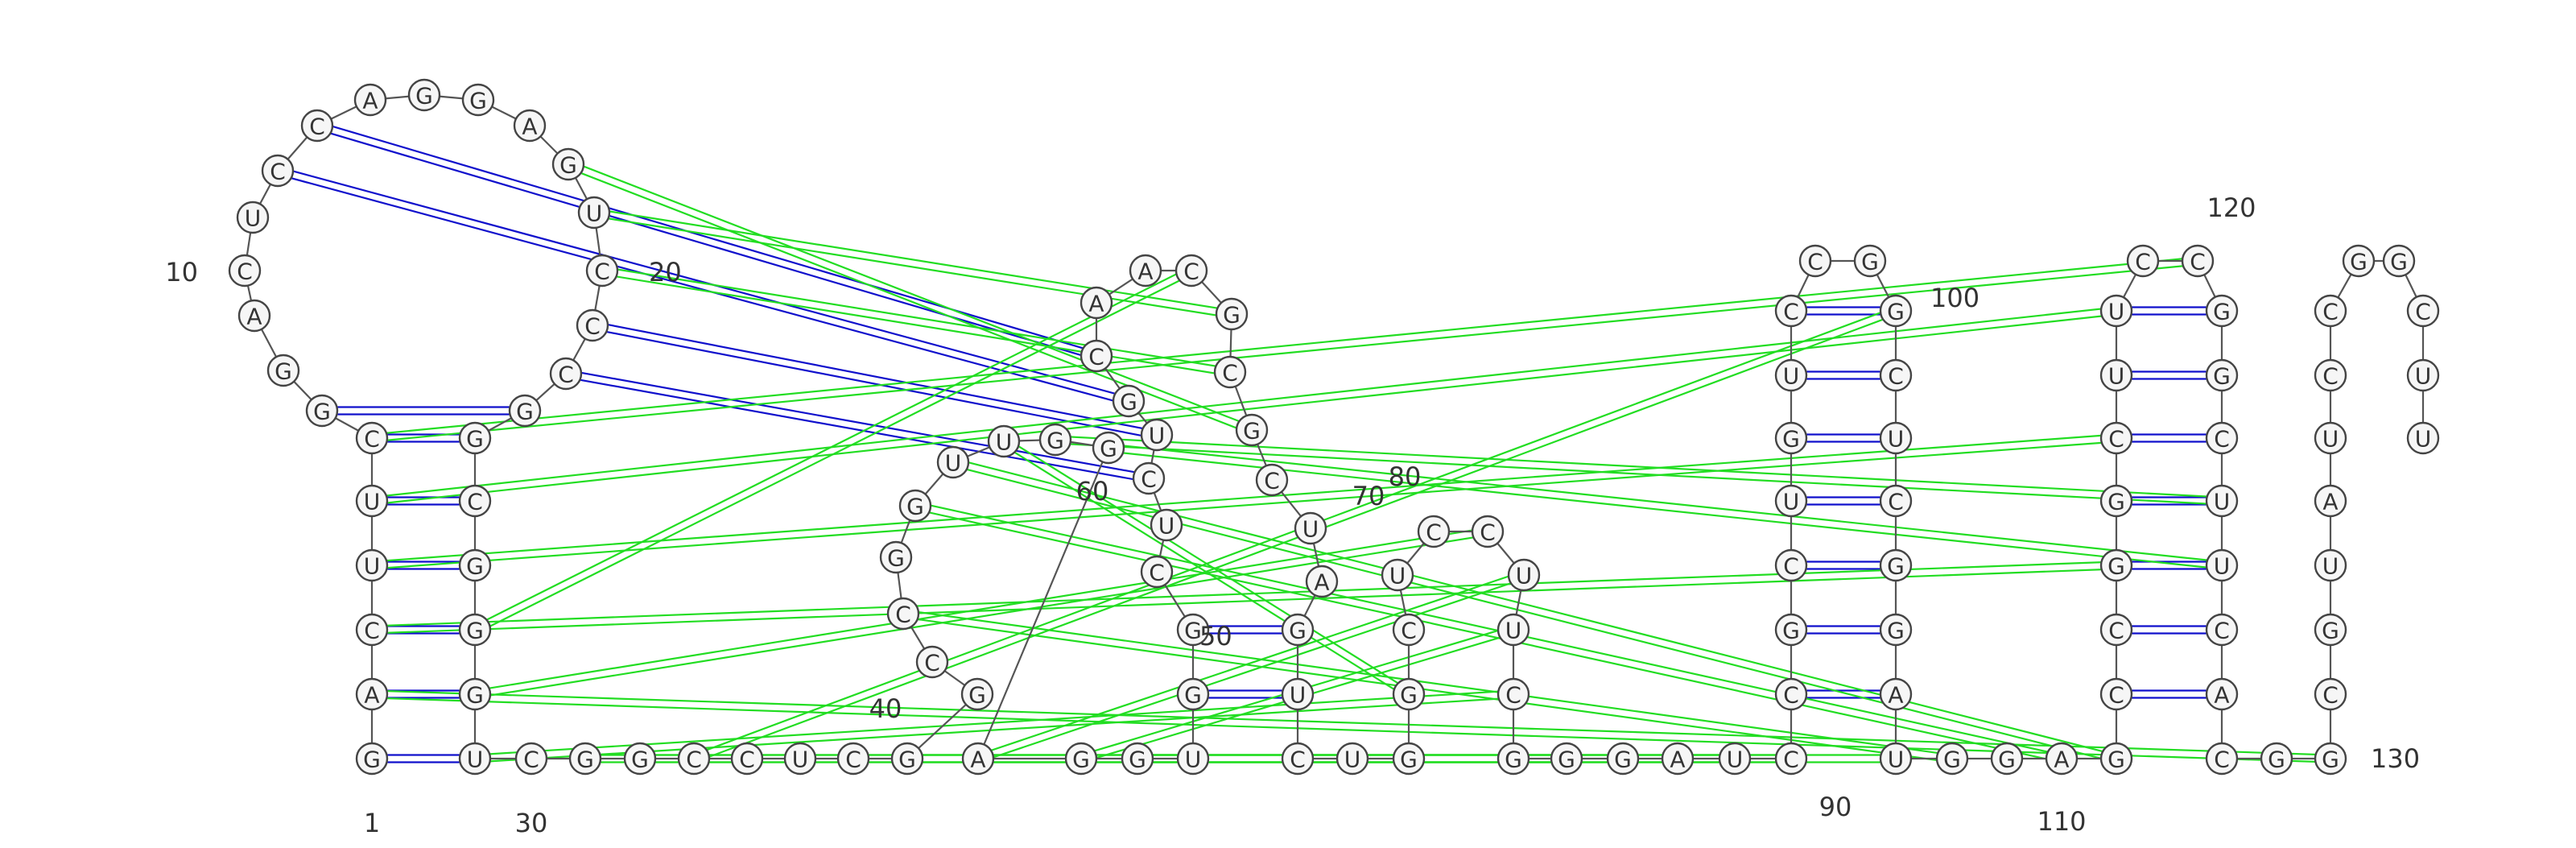  What do you see at coordinates (2143, 261) in the screenshot?
I see `nucleotide-115: C` at bounding box center [2143, 261].